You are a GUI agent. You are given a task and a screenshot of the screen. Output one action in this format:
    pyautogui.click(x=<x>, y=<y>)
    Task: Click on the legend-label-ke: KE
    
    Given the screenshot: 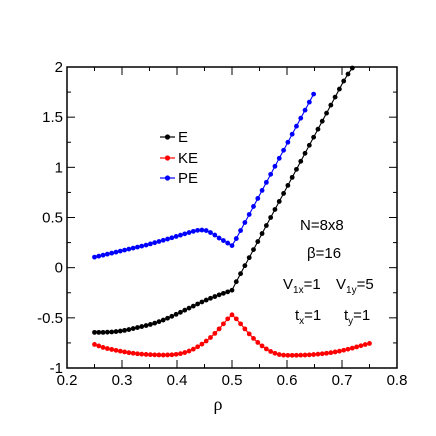 What is the action you would take?
    pyautogui.click(x=188, y=158)
    